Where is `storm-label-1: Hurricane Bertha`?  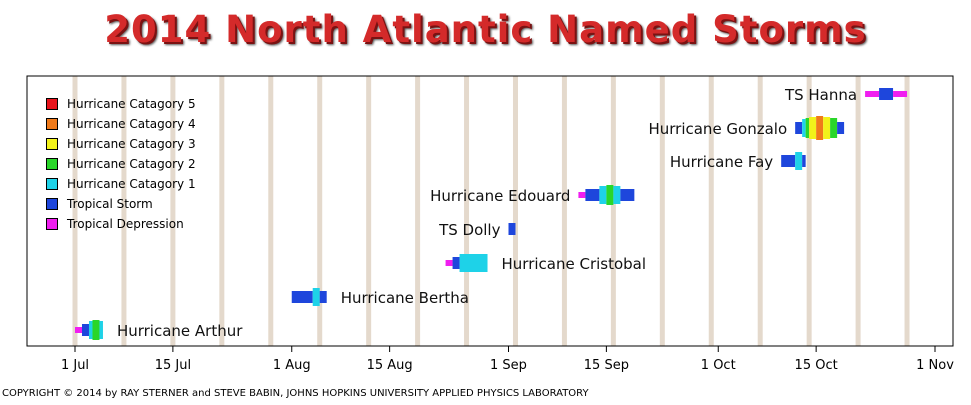 storm-label-1: Hurricane Bertha is located at coordinates (405, 298).